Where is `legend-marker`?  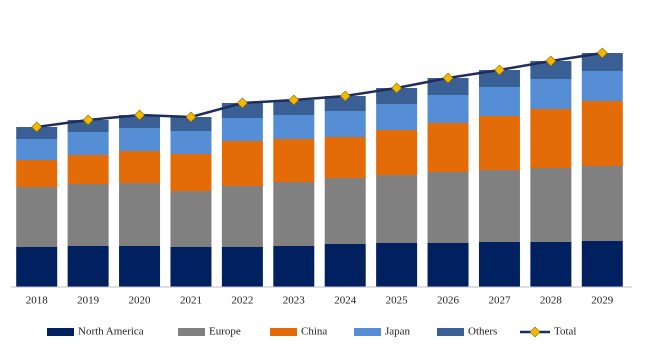 legend-marker is located at coordinates (535, 332).